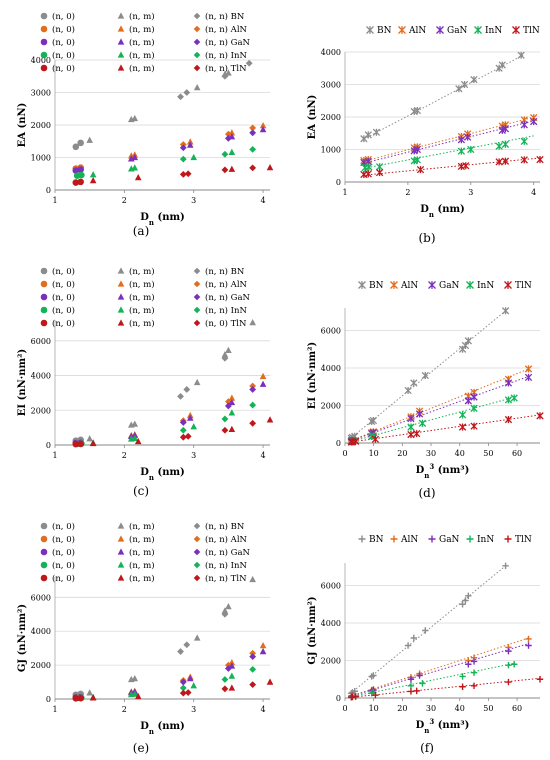 This screenshot has height=760, width=550. Describe the element at coordinates (517, 453) in the screenshot. I see `x-tick-label: 60` at that location.